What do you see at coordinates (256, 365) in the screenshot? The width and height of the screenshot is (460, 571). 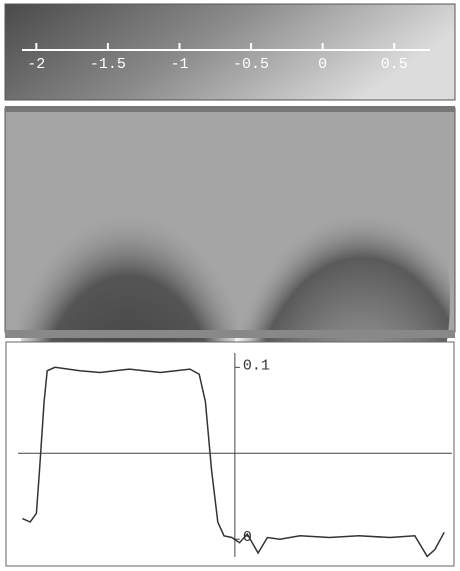 I see `tick-label: 0.1` at bounding box center [256, 365].